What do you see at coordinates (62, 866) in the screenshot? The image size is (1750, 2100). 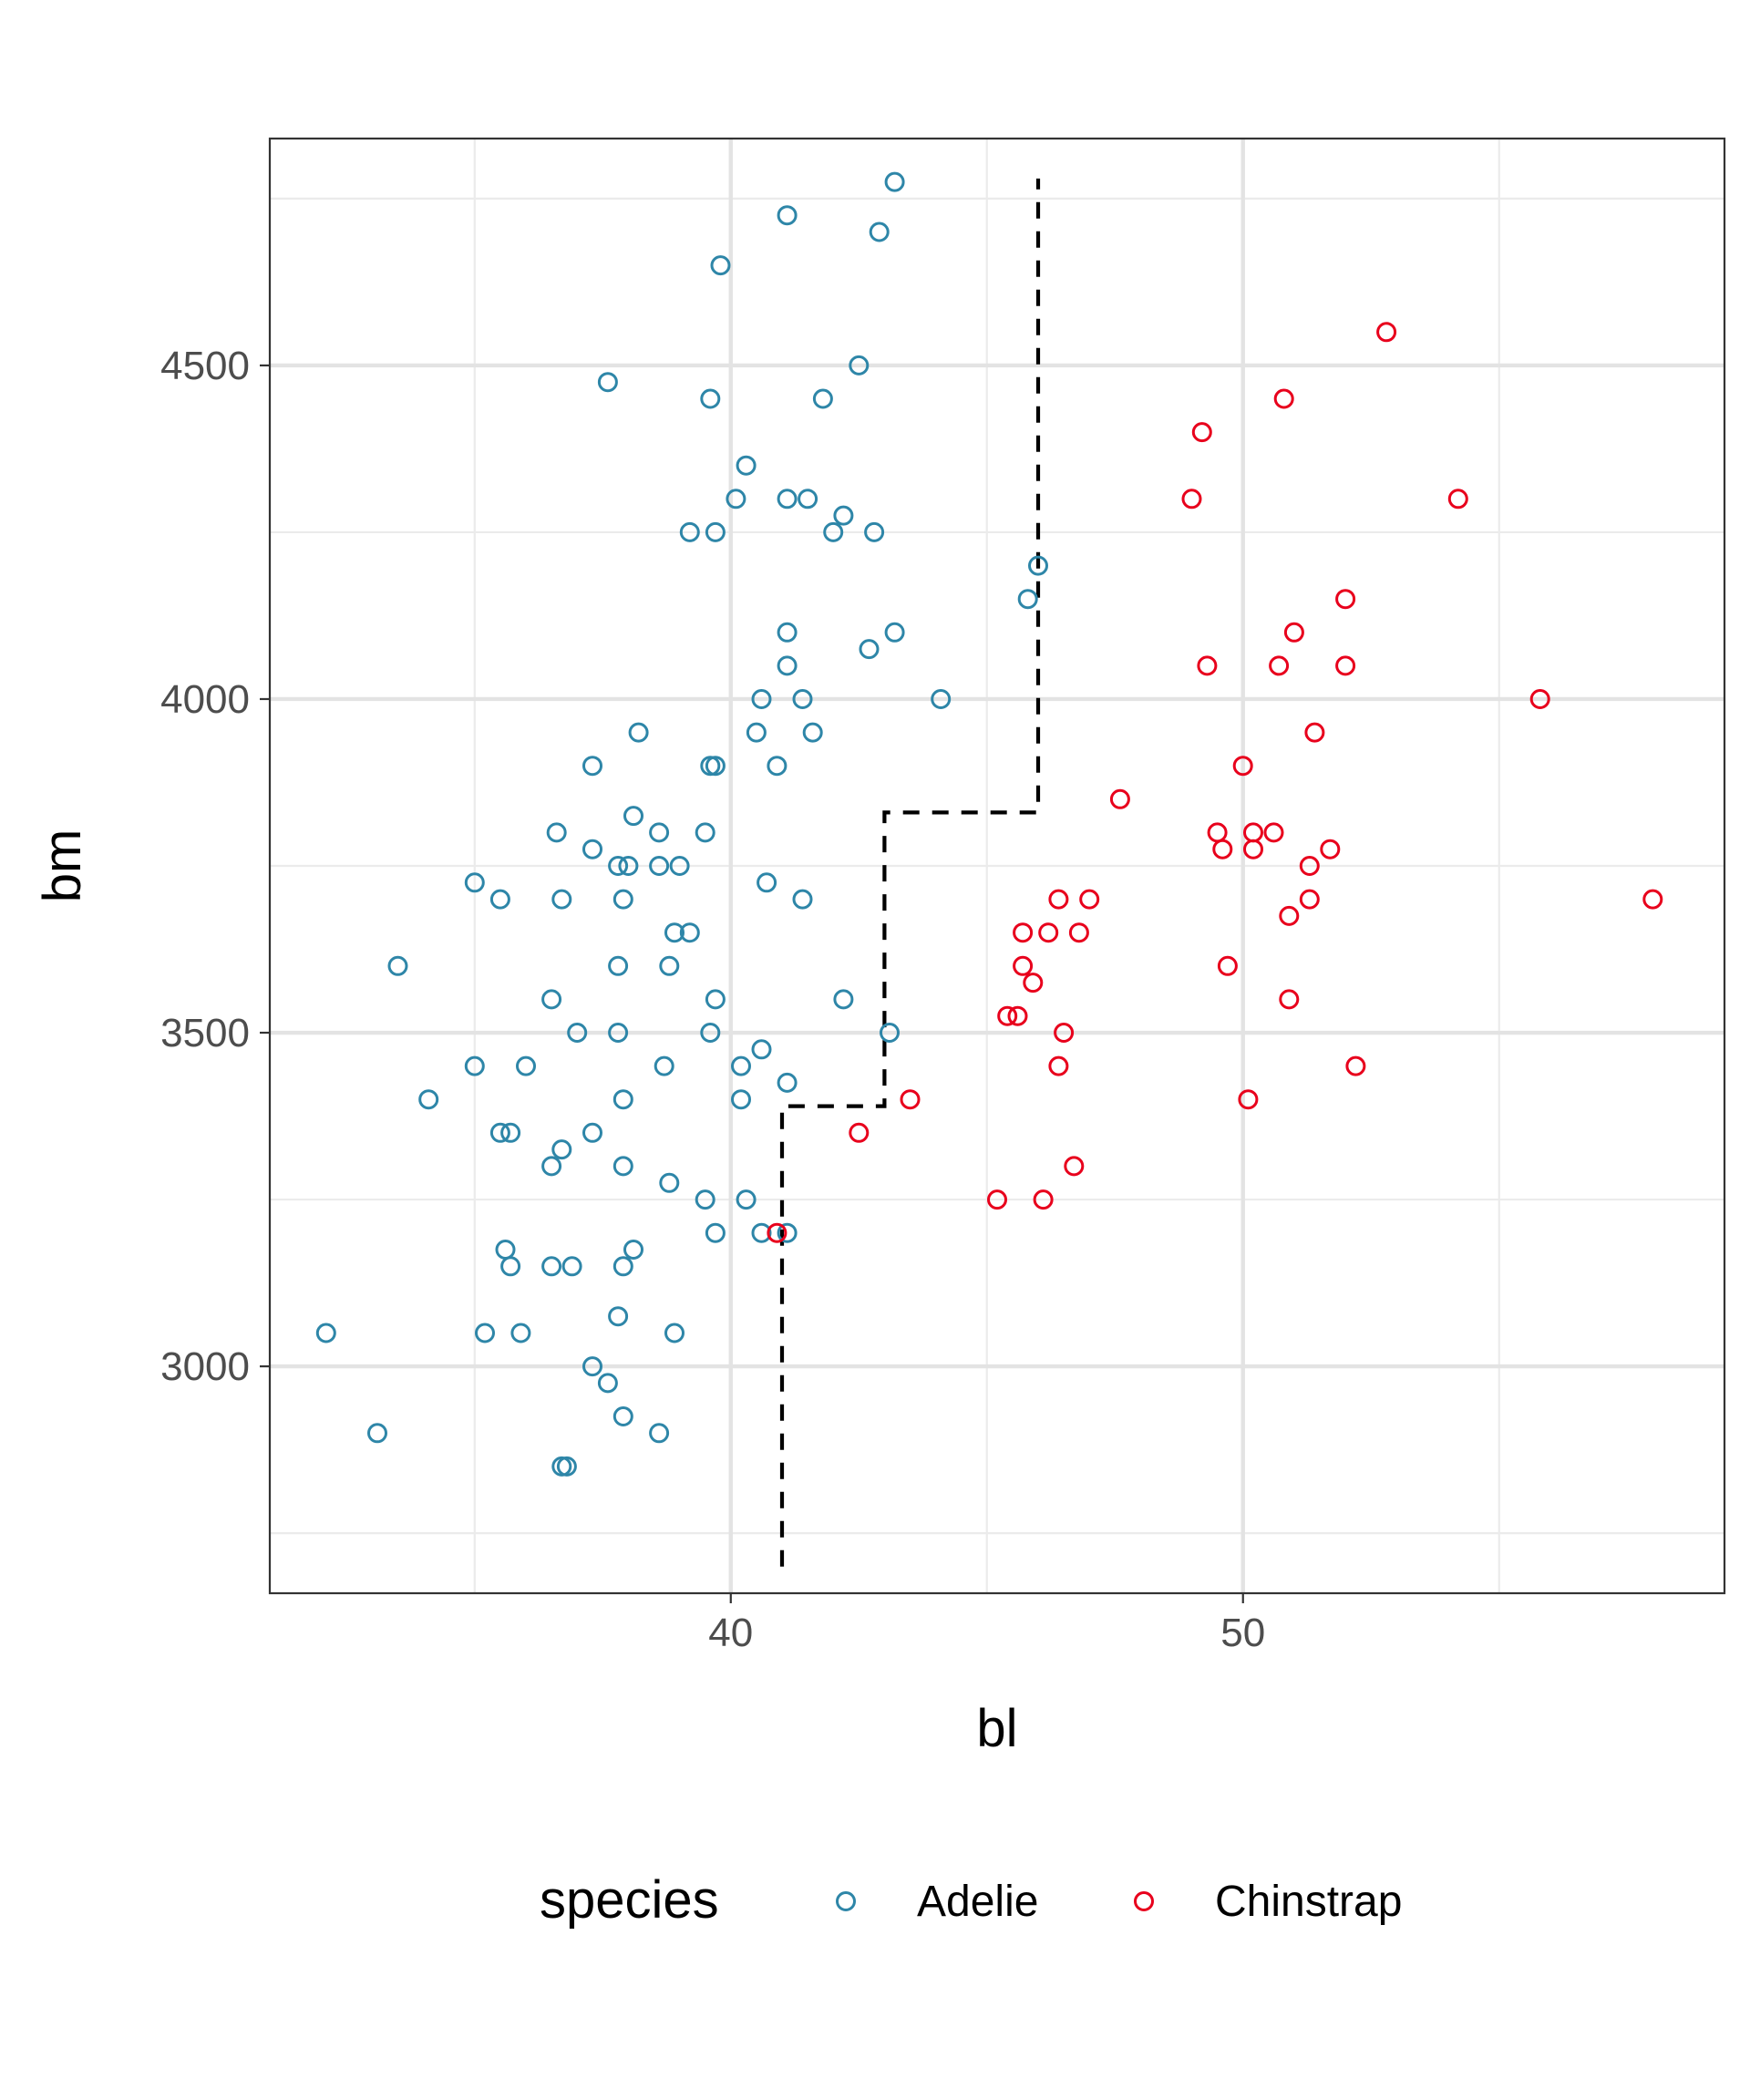 I see `y-axis-title: bm` at bounding box center [62, 866].